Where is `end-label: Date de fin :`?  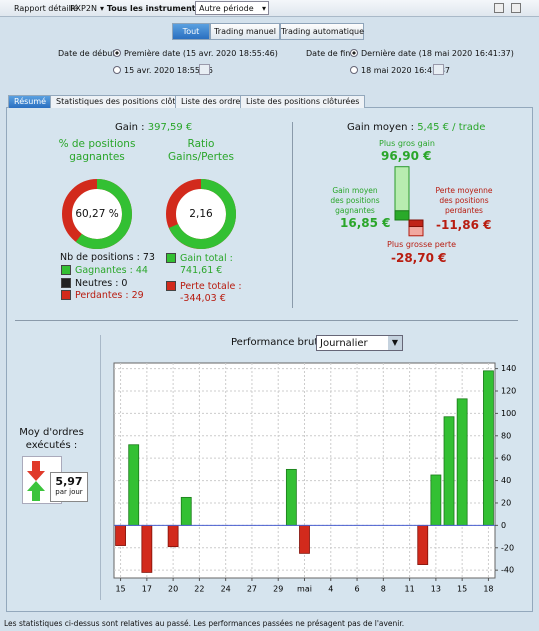 end-label: Date de fin : is located at coordinates (331, 53).